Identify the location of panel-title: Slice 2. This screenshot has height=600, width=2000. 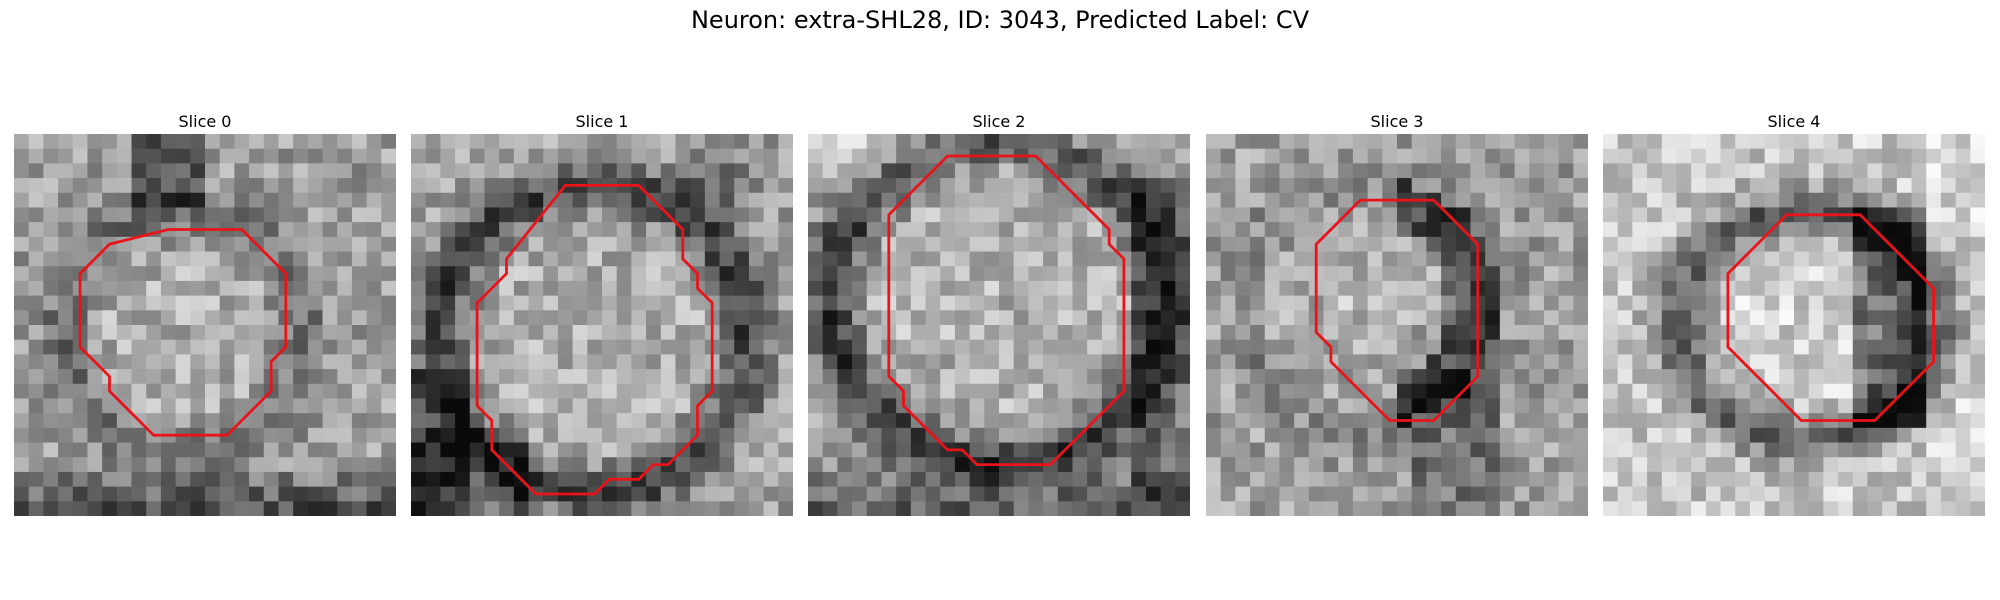
(999, 121).